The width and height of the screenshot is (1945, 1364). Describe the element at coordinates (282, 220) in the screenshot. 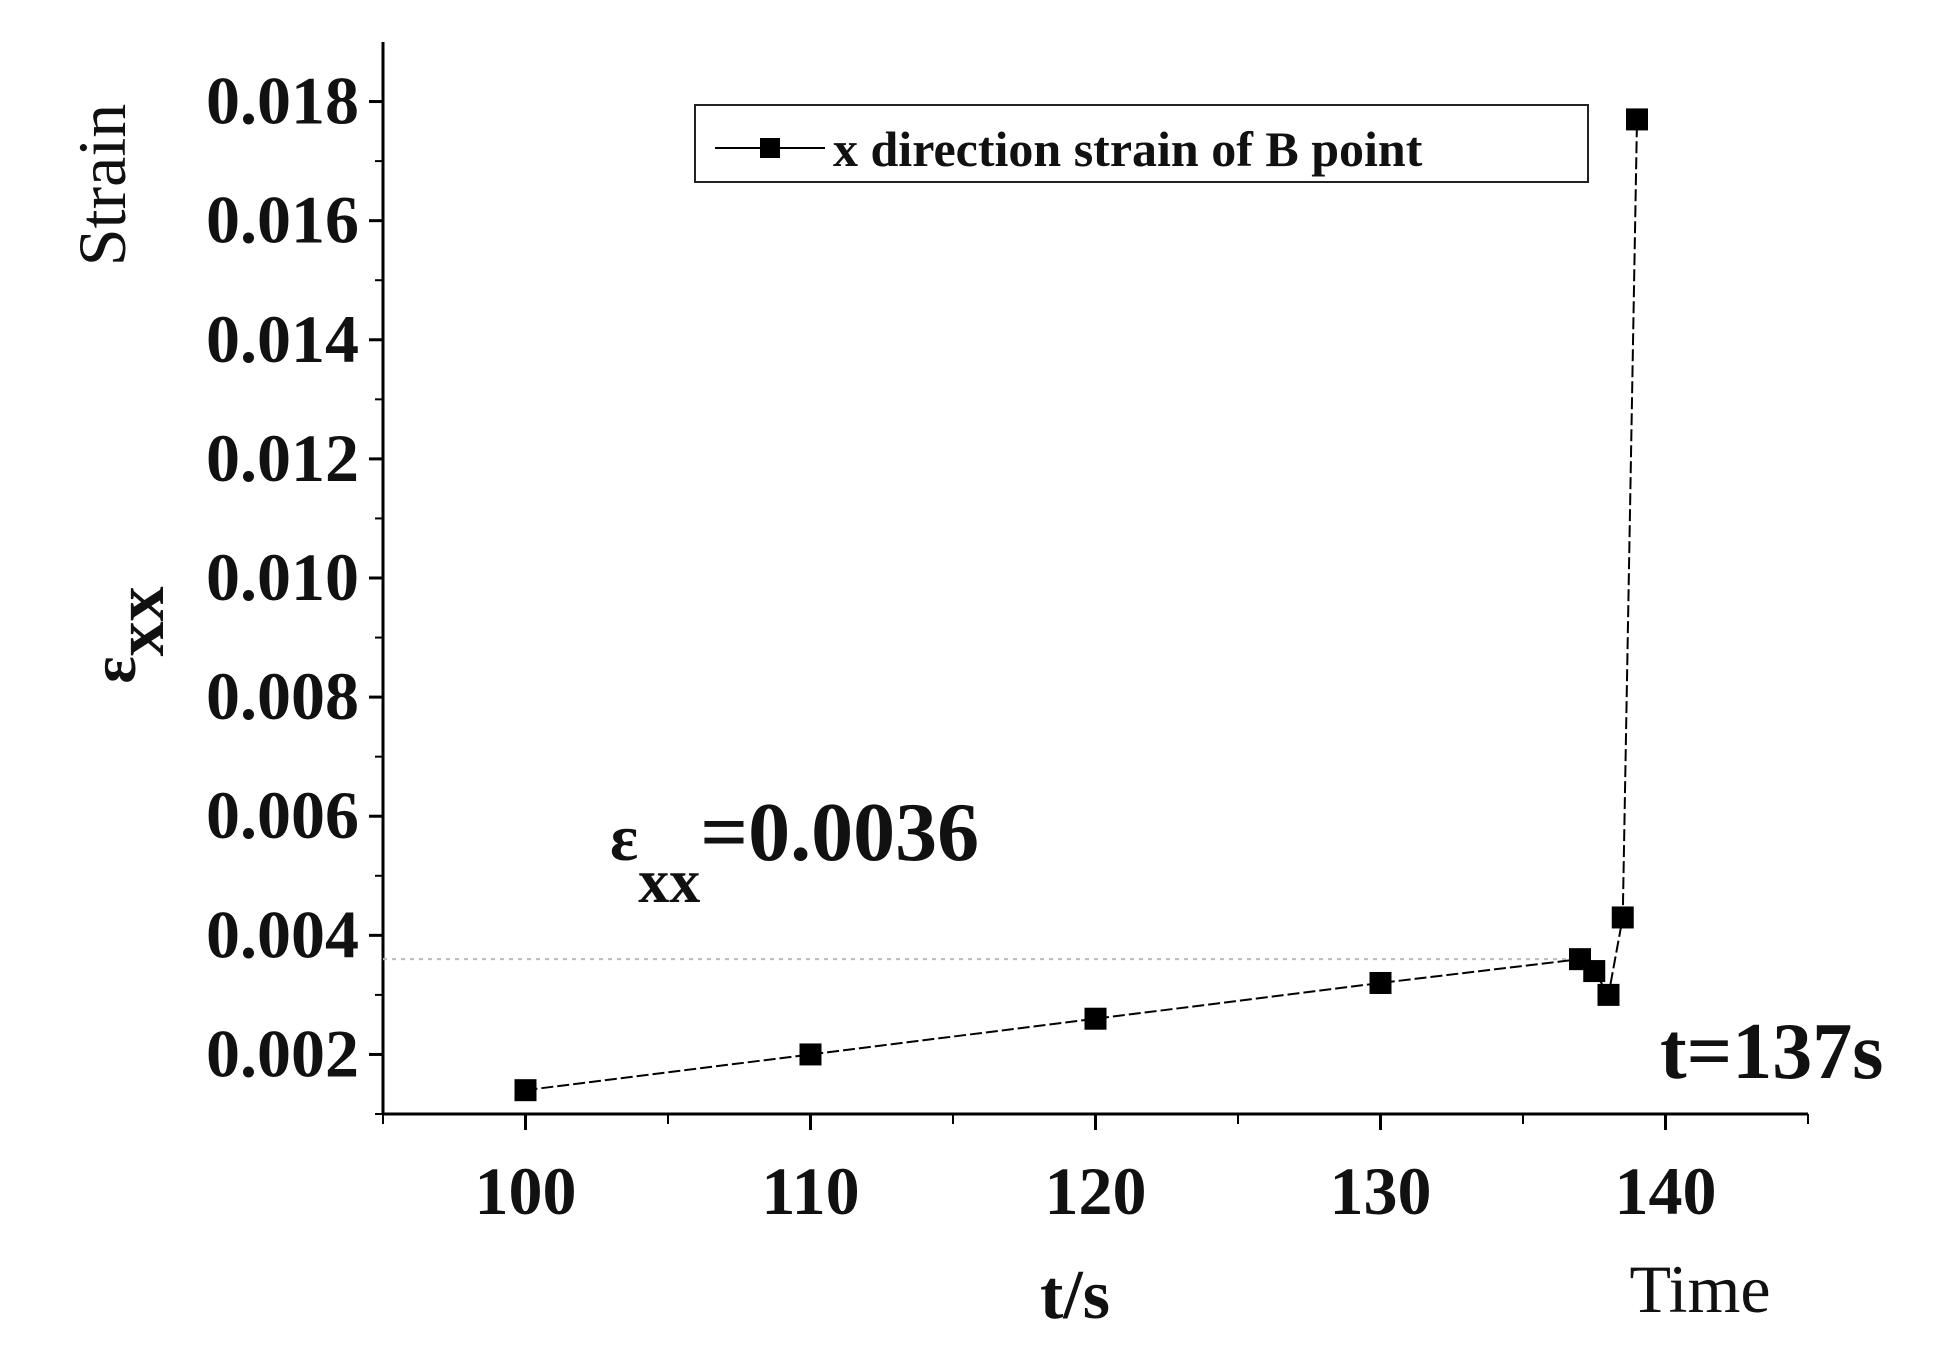

I see `y-tick-label: 0.016` at that location.